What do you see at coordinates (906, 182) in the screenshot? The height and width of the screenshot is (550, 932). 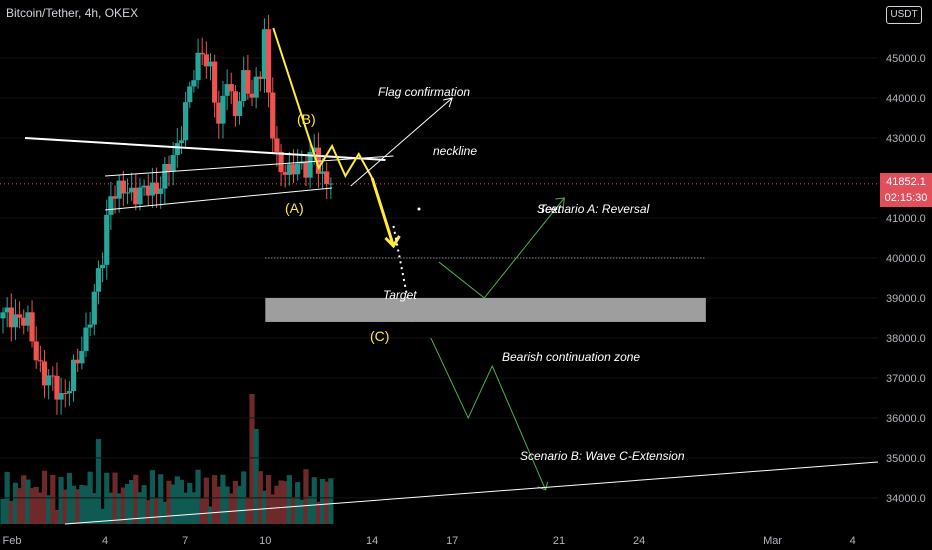 I see `current-price-value: 41852.1` at bounding box center [906, 182].